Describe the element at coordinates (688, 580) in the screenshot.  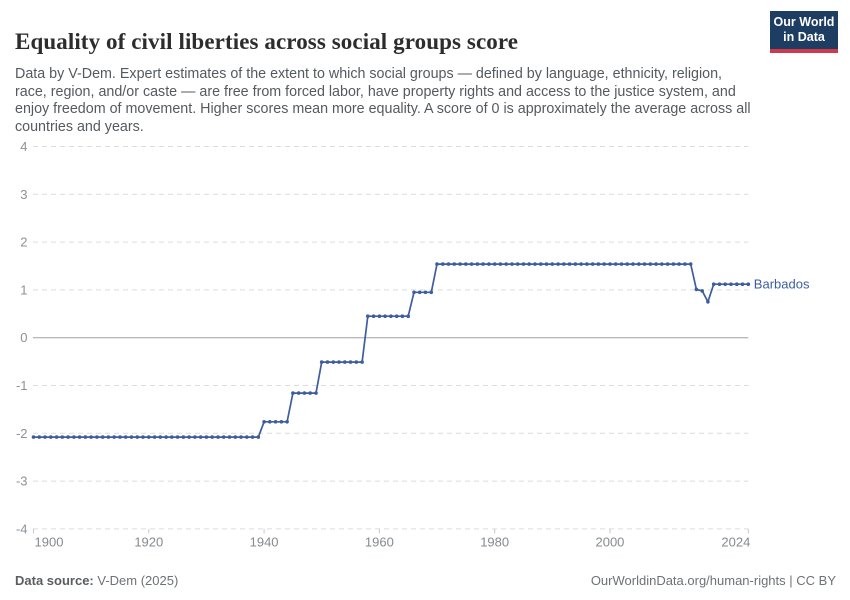
I see `citation-url: OurWorldinData.org/human-rights` at that location.